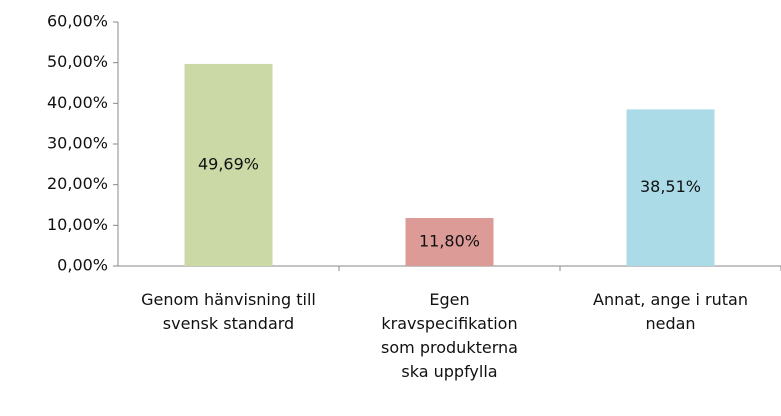  Describe the element at coordinates (228, 311) in the screenshot. I see `x-tick-label: Genom hänvisning till svensk standard` at that location.